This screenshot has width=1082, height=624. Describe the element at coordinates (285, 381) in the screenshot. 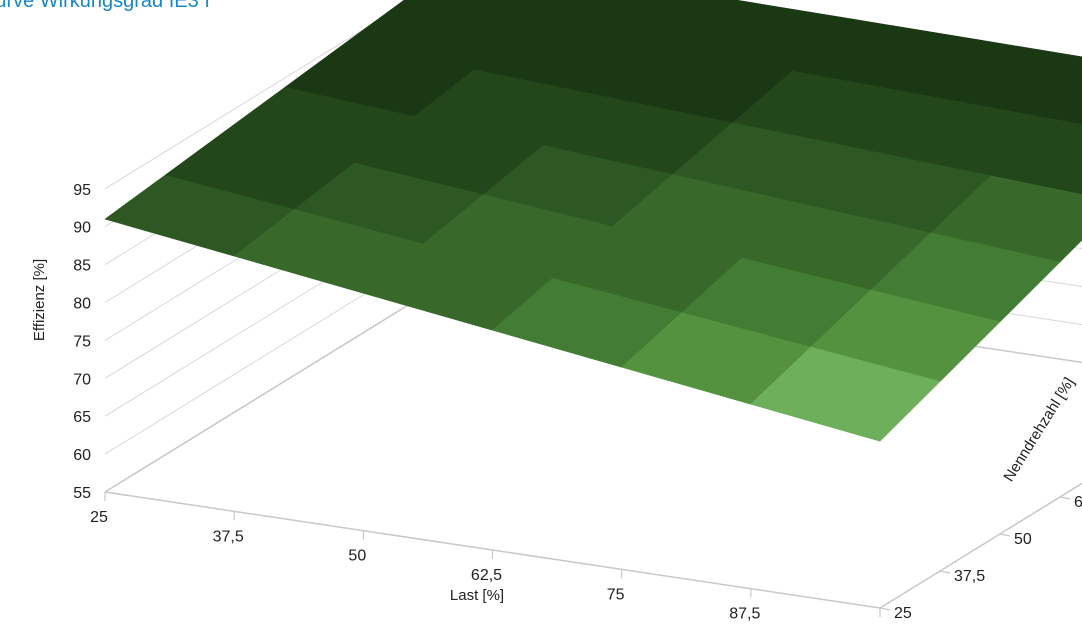

I see `left-floor-line` at that location.